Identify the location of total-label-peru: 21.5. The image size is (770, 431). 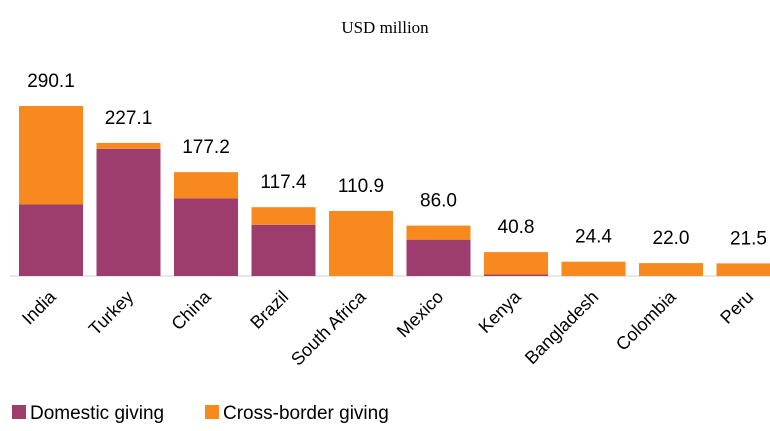
(748, 238).